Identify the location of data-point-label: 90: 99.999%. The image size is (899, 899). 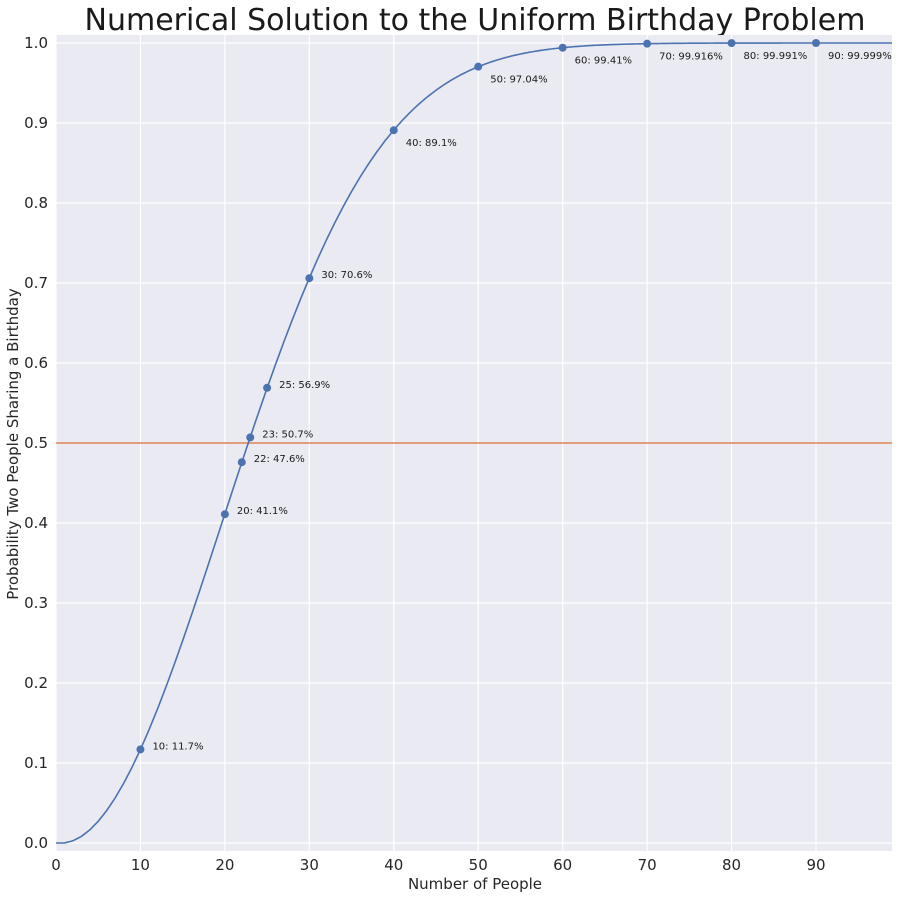
(860, 56).